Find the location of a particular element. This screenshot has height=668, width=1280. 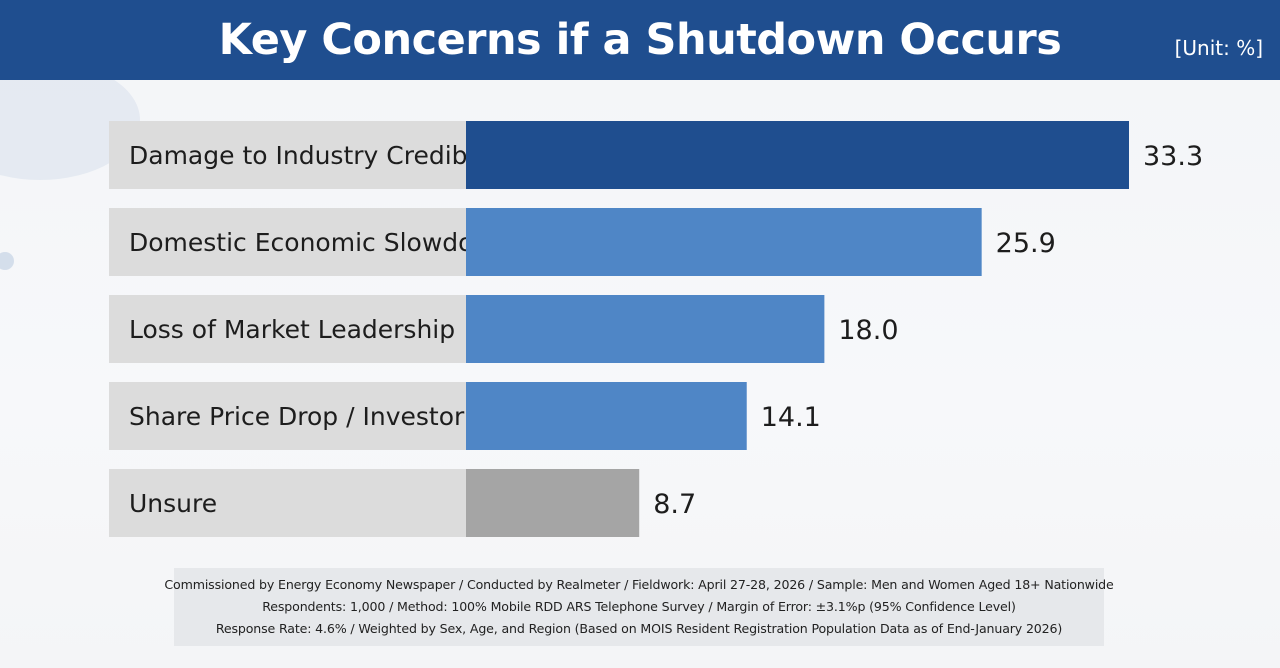

background-dot is located at coordinates (7, 261).